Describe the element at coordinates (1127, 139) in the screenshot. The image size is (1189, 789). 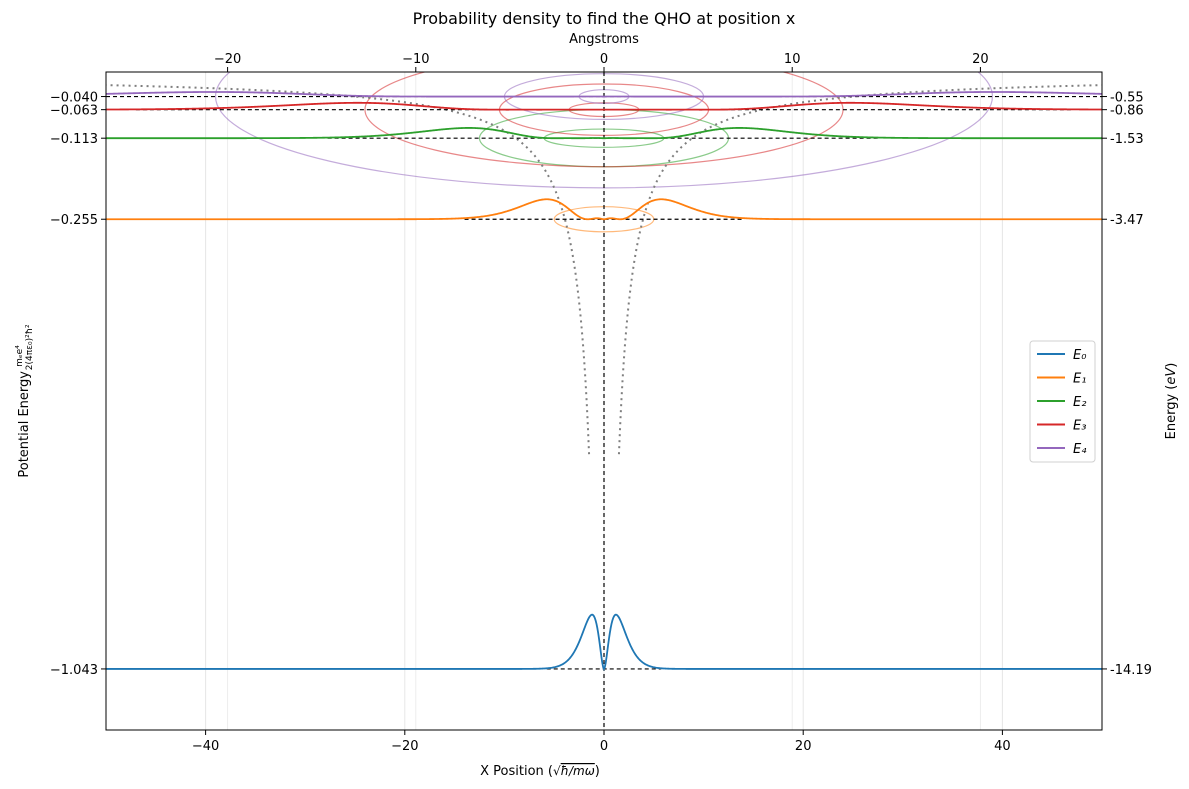
I see `right-tick-label-2: -1.53` at that location.